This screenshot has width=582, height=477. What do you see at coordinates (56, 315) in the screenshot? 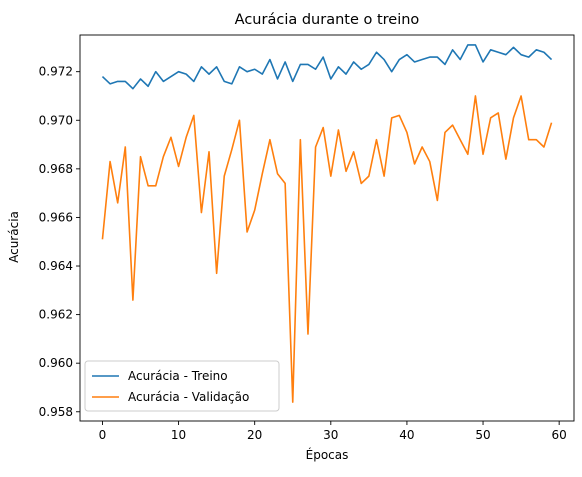
I see `y-tick-label: 0.962` at bounding box center [56, 315].